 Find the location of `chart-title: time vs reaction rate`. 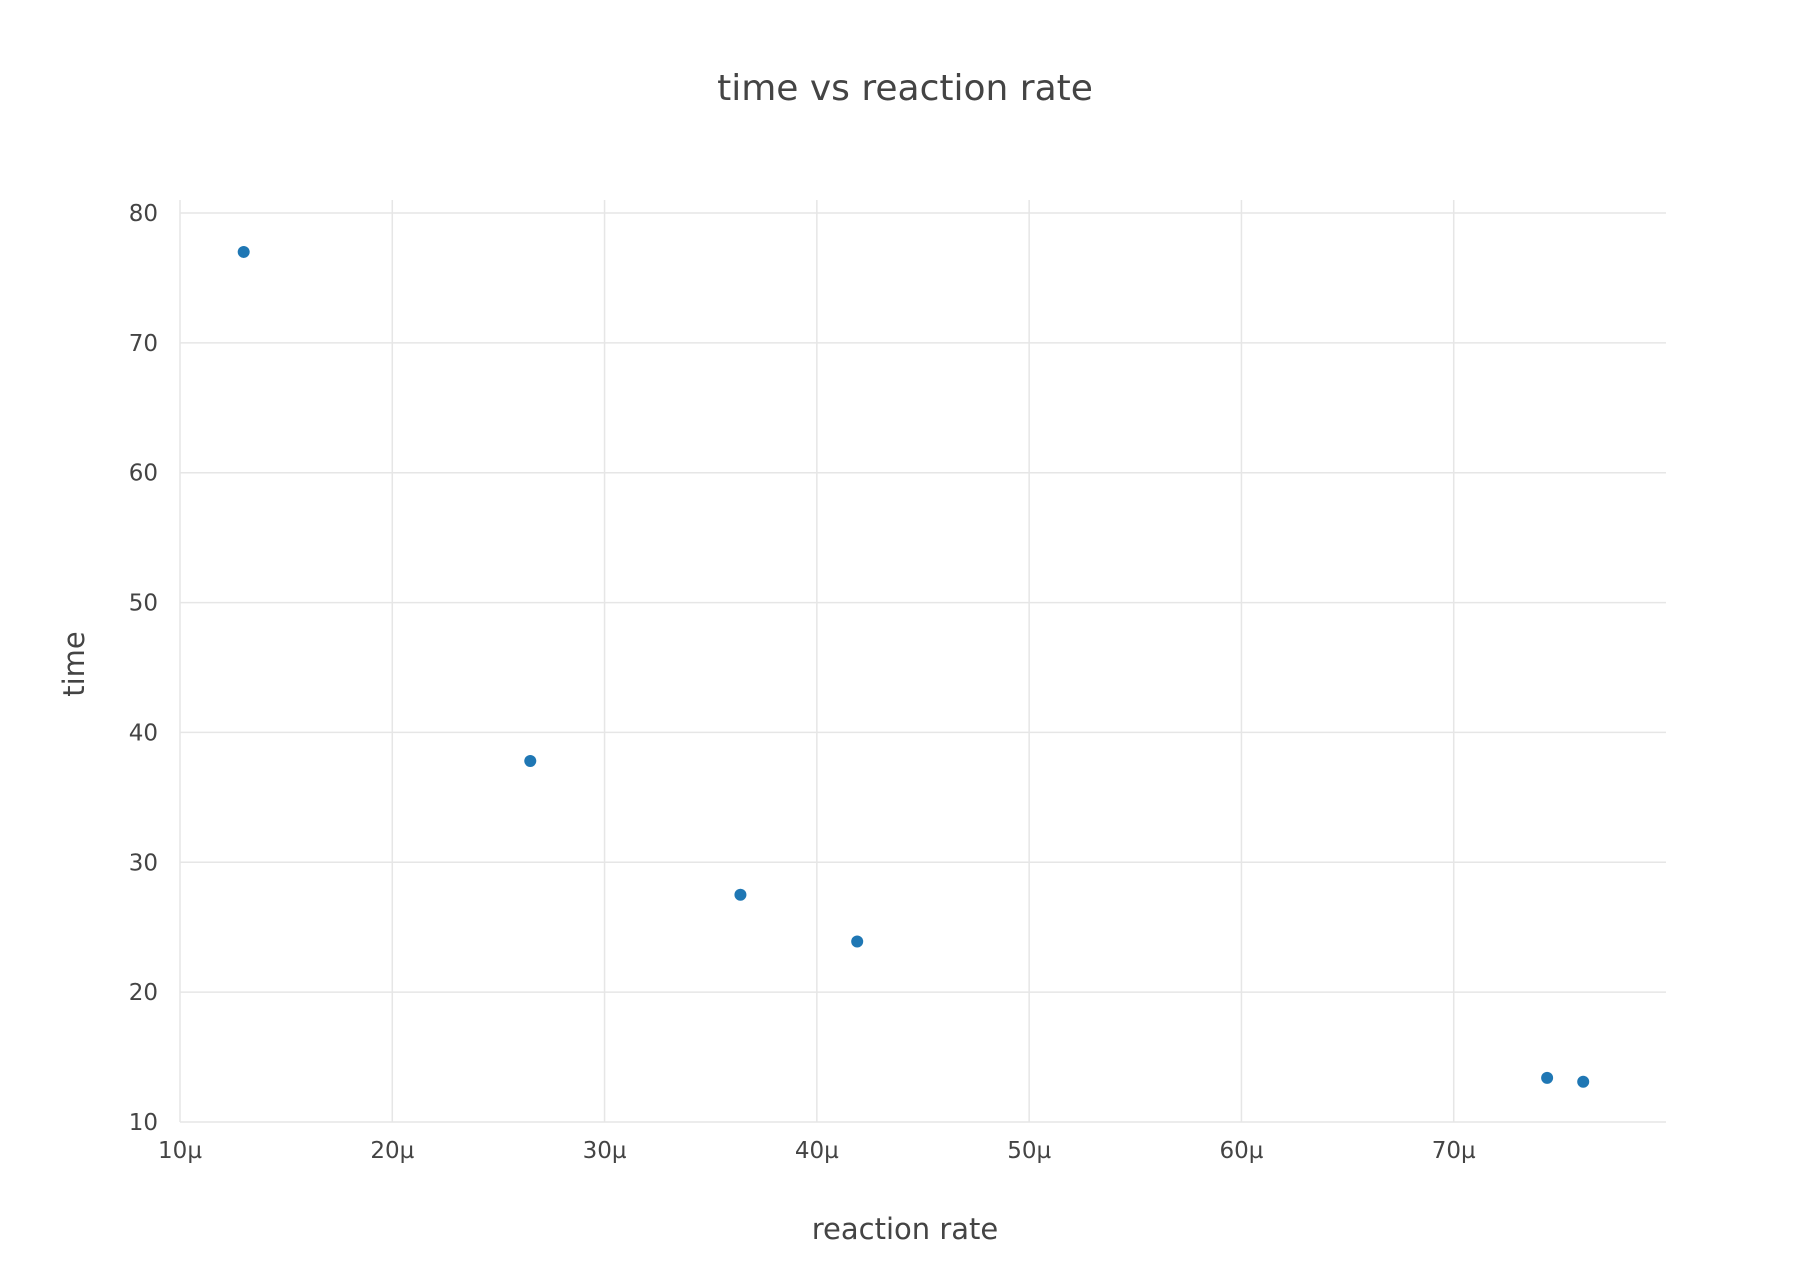

chart-title: time vs reaction rate is located at coordinates (905, 88).